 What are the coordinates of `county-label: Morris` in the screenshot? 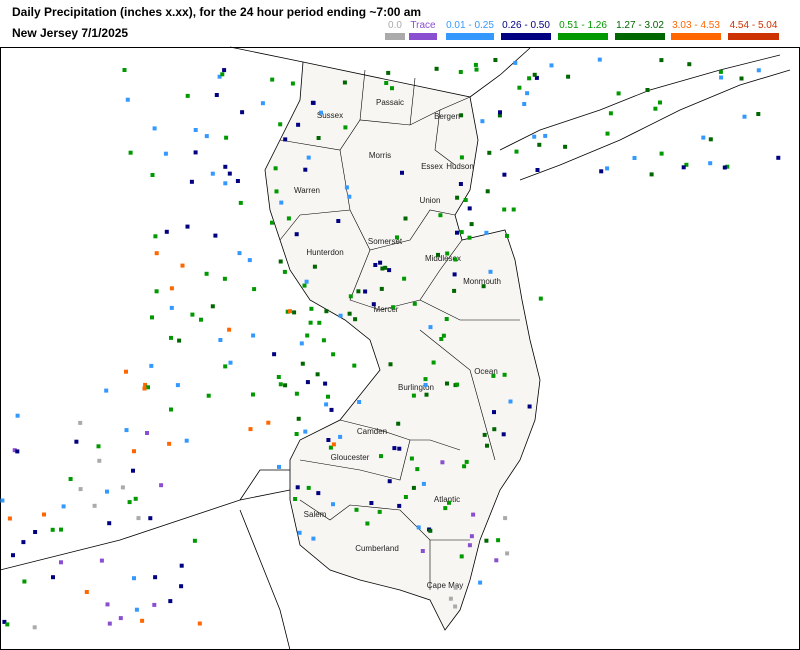 It's located at (380, 155).